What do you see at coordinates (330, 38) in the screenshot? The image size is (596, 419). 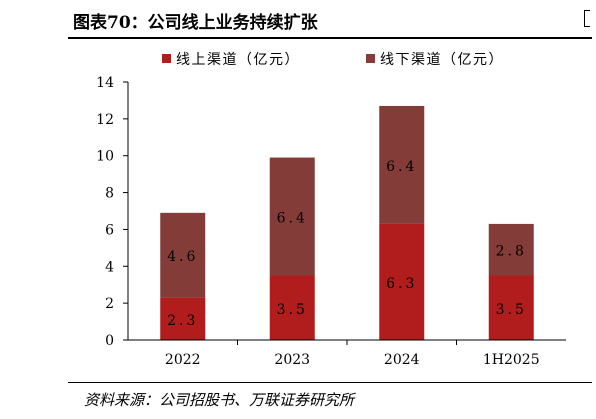 I see `title-divider` at bounding box center [330, 38].